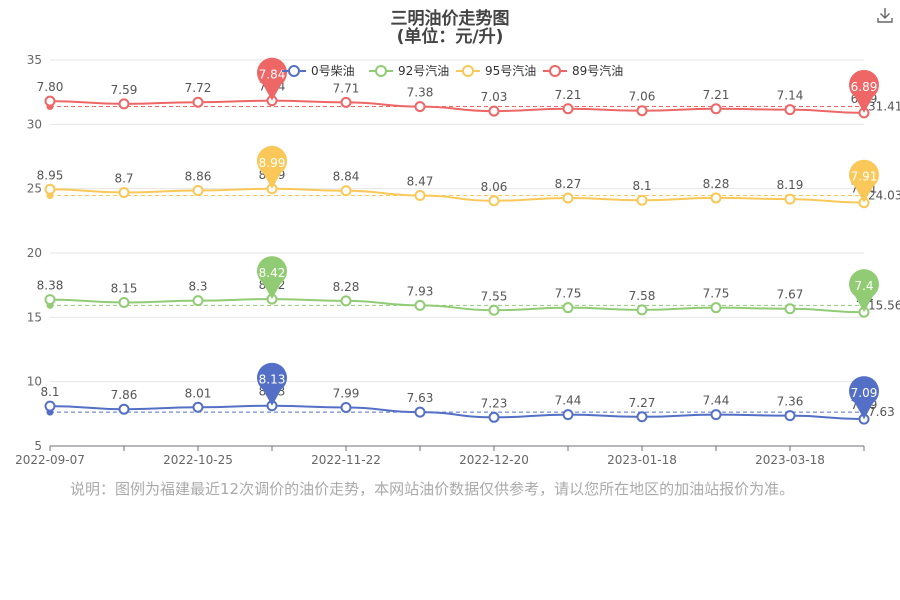 Image resolution: width=900 pixels, height=600 pixels. What do you see at coordinates (38, 446) in the screenshot?
I see `y-tick-label: 5` at bounding box center [38, 446].